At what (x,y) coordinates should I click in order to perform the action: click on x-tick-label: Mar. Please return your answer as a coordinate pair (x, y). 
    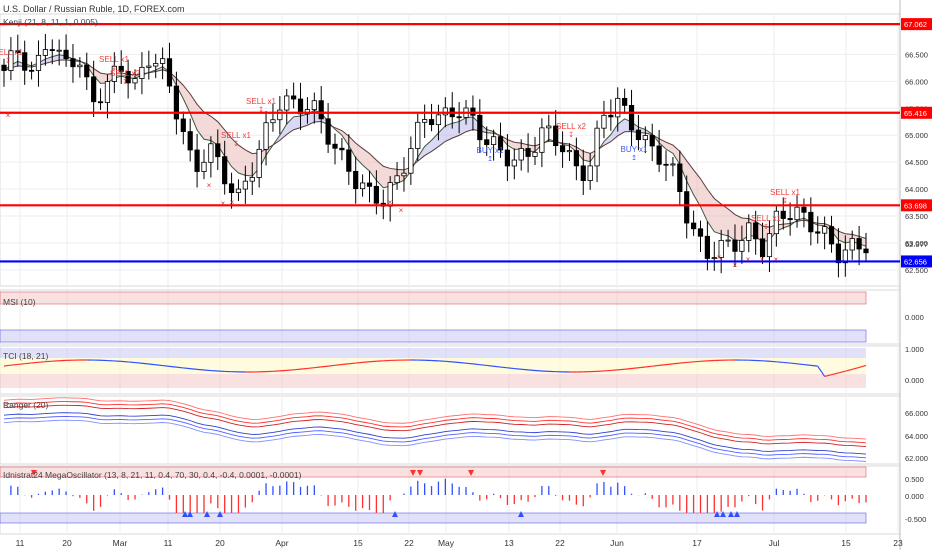
    Looking at the image, I should click on (120, 543).